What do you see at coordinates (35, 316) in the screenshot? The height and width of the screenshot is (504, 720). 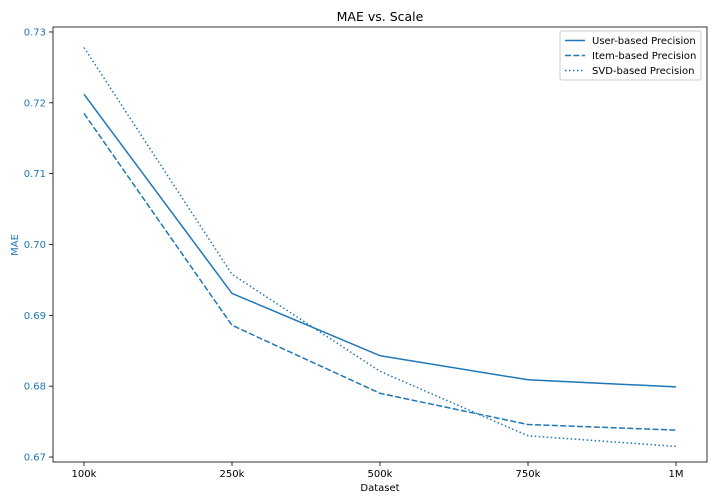 I see `y-tick-label: 0.69` at bounding box center [35, 316].